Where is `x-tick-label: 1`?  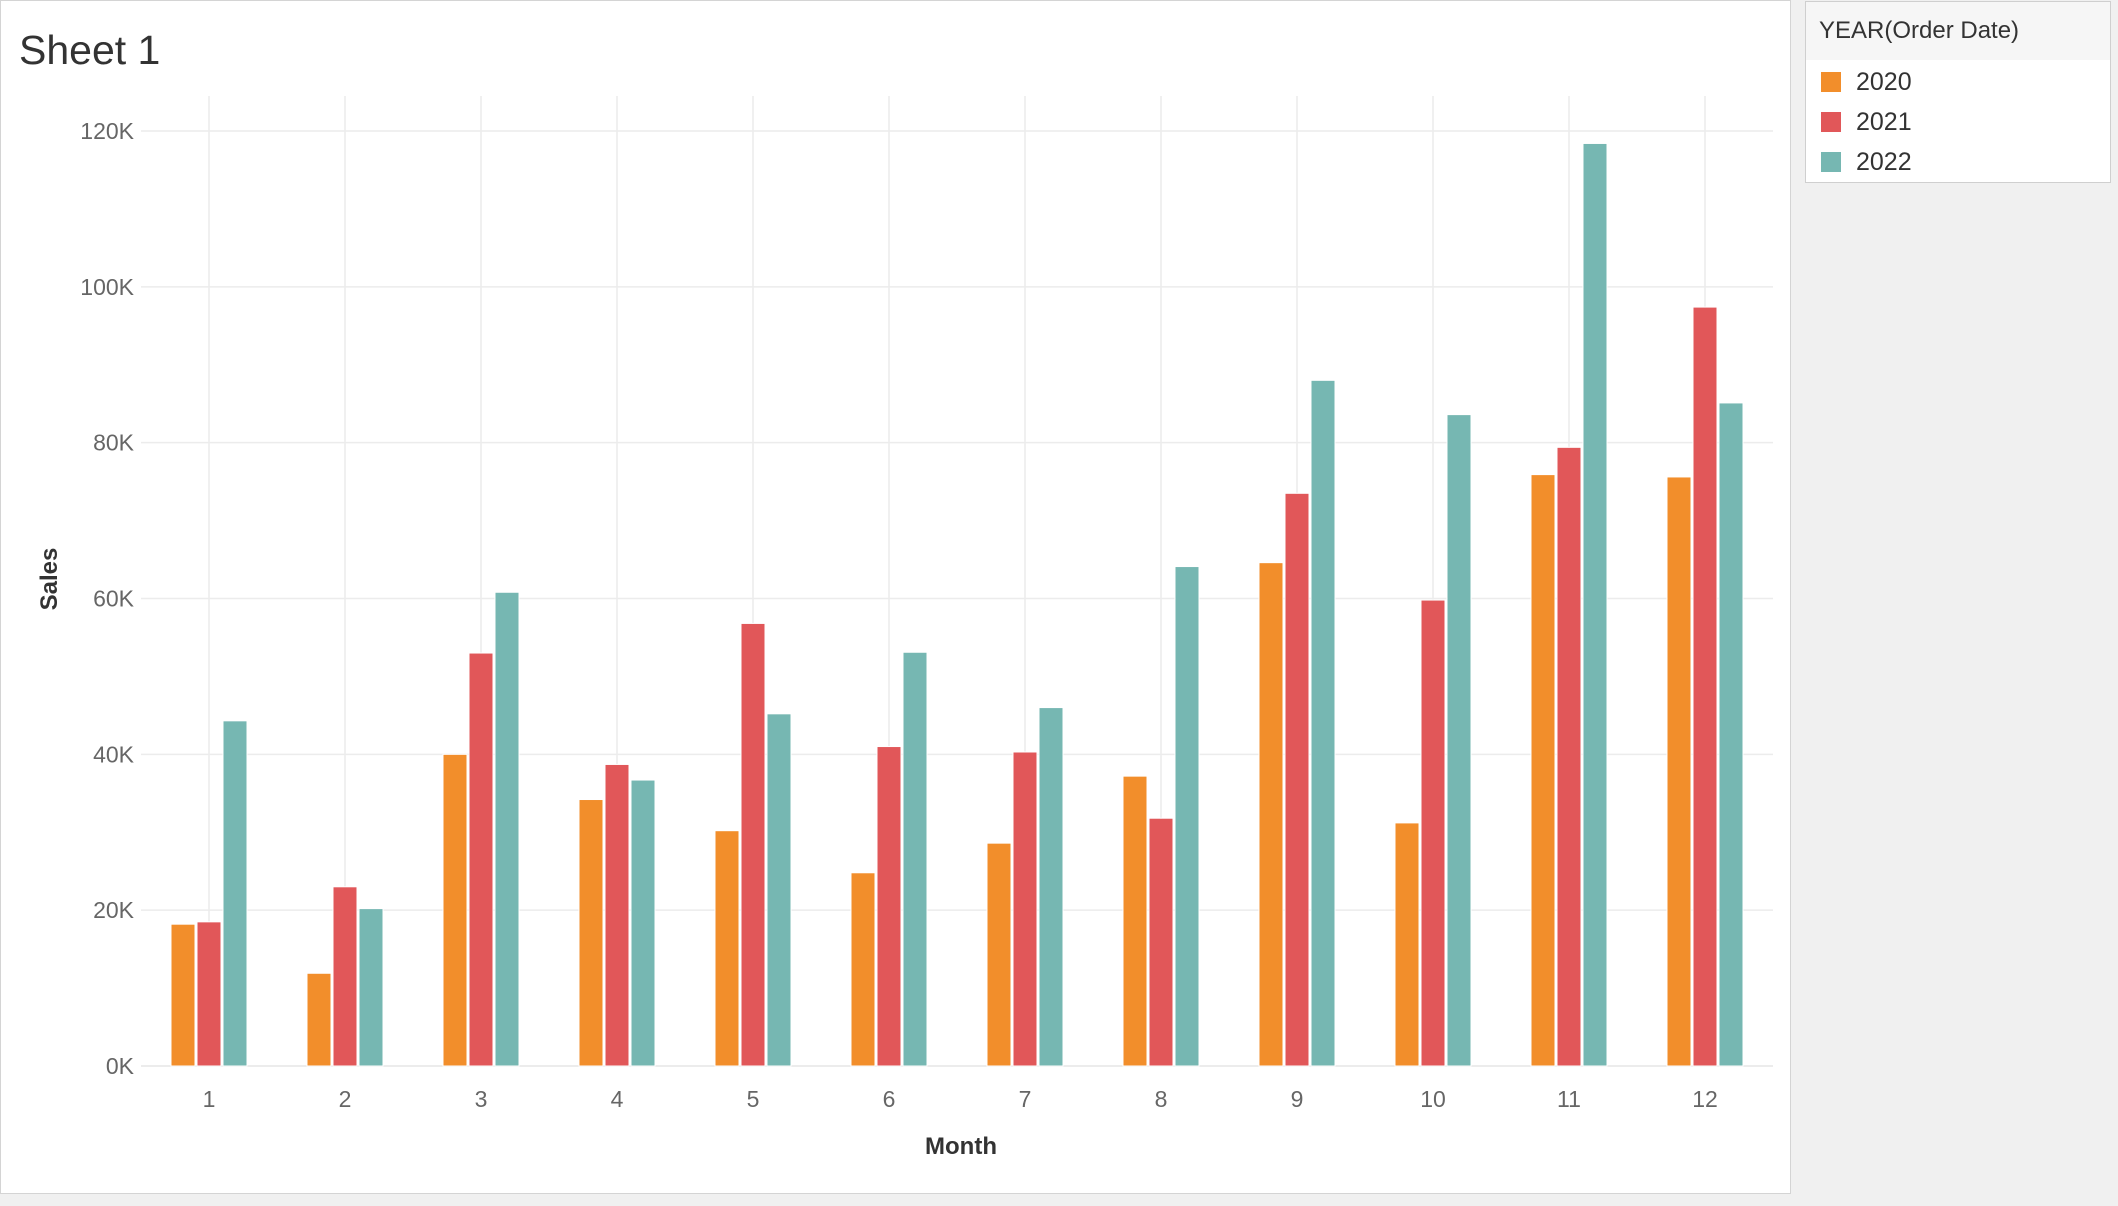 x-tick-label: 1 is located at coordinates (209, 1099).